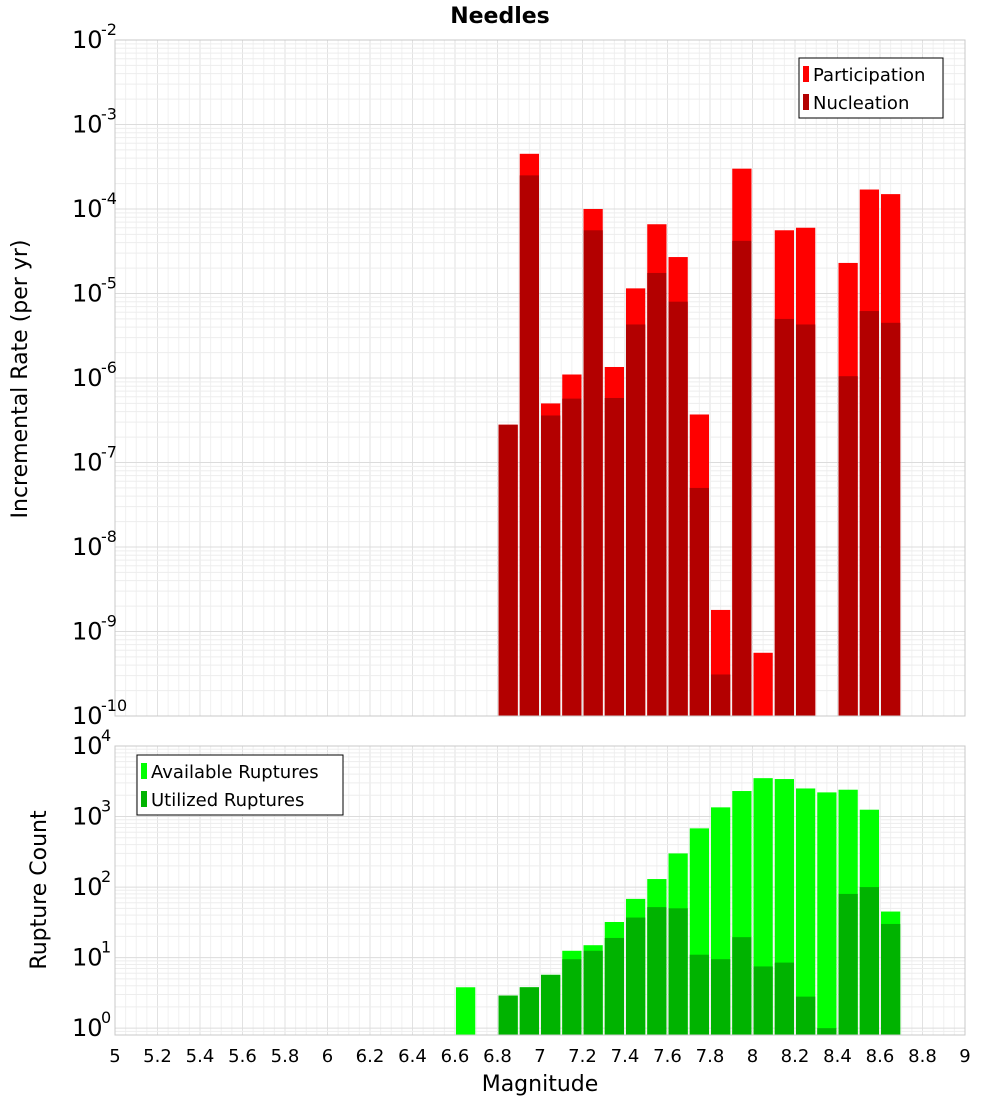  Describe the element at coordinates (861, 103) in the screenshot. I see `legend-label: Nucleation` at that location.